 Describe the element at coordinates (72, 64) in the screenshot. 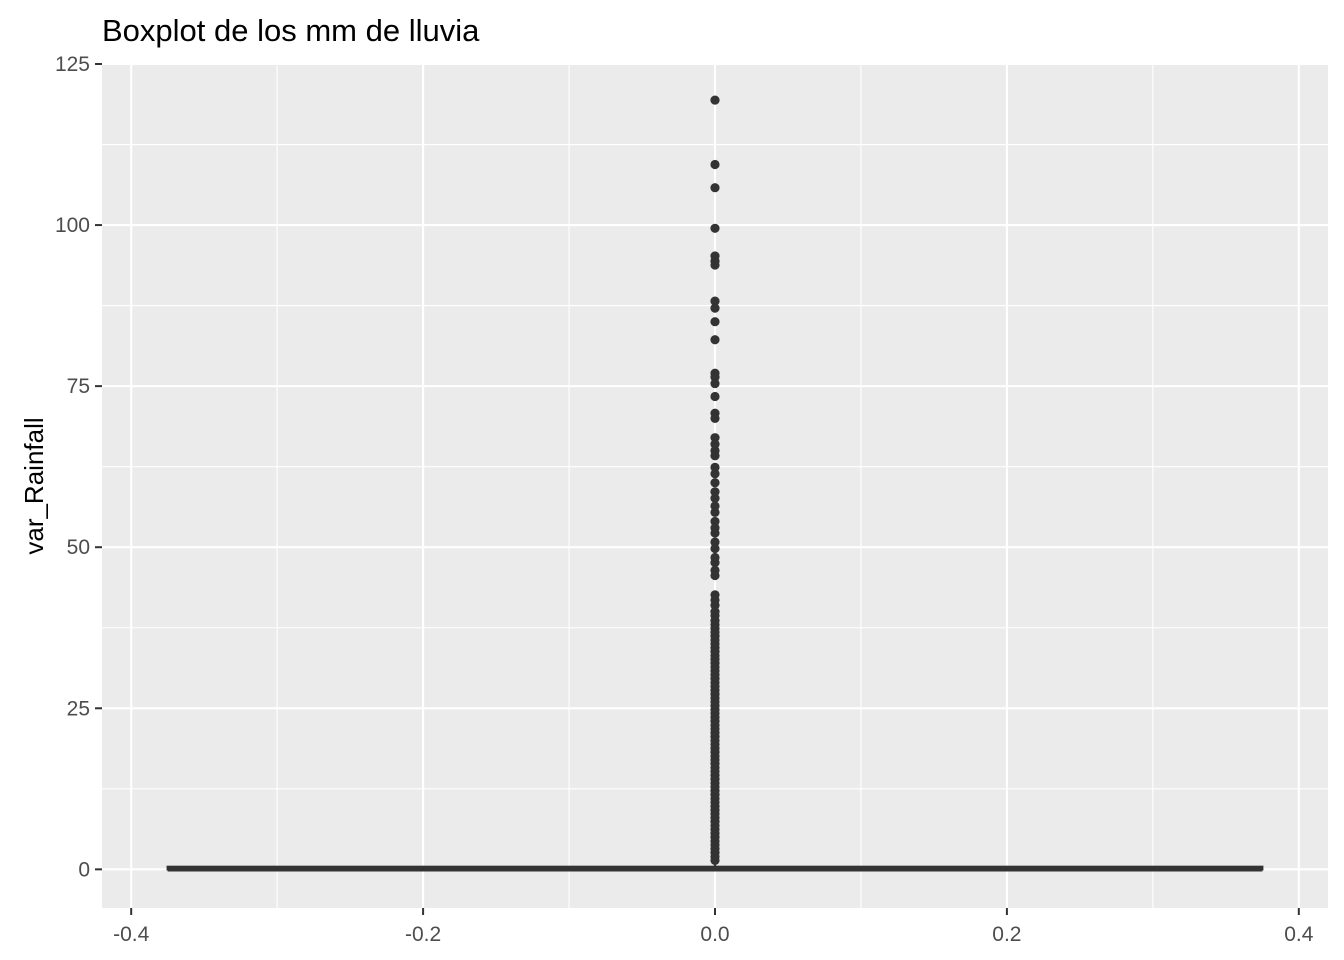

I see `y-tick-label: 125` at that location.